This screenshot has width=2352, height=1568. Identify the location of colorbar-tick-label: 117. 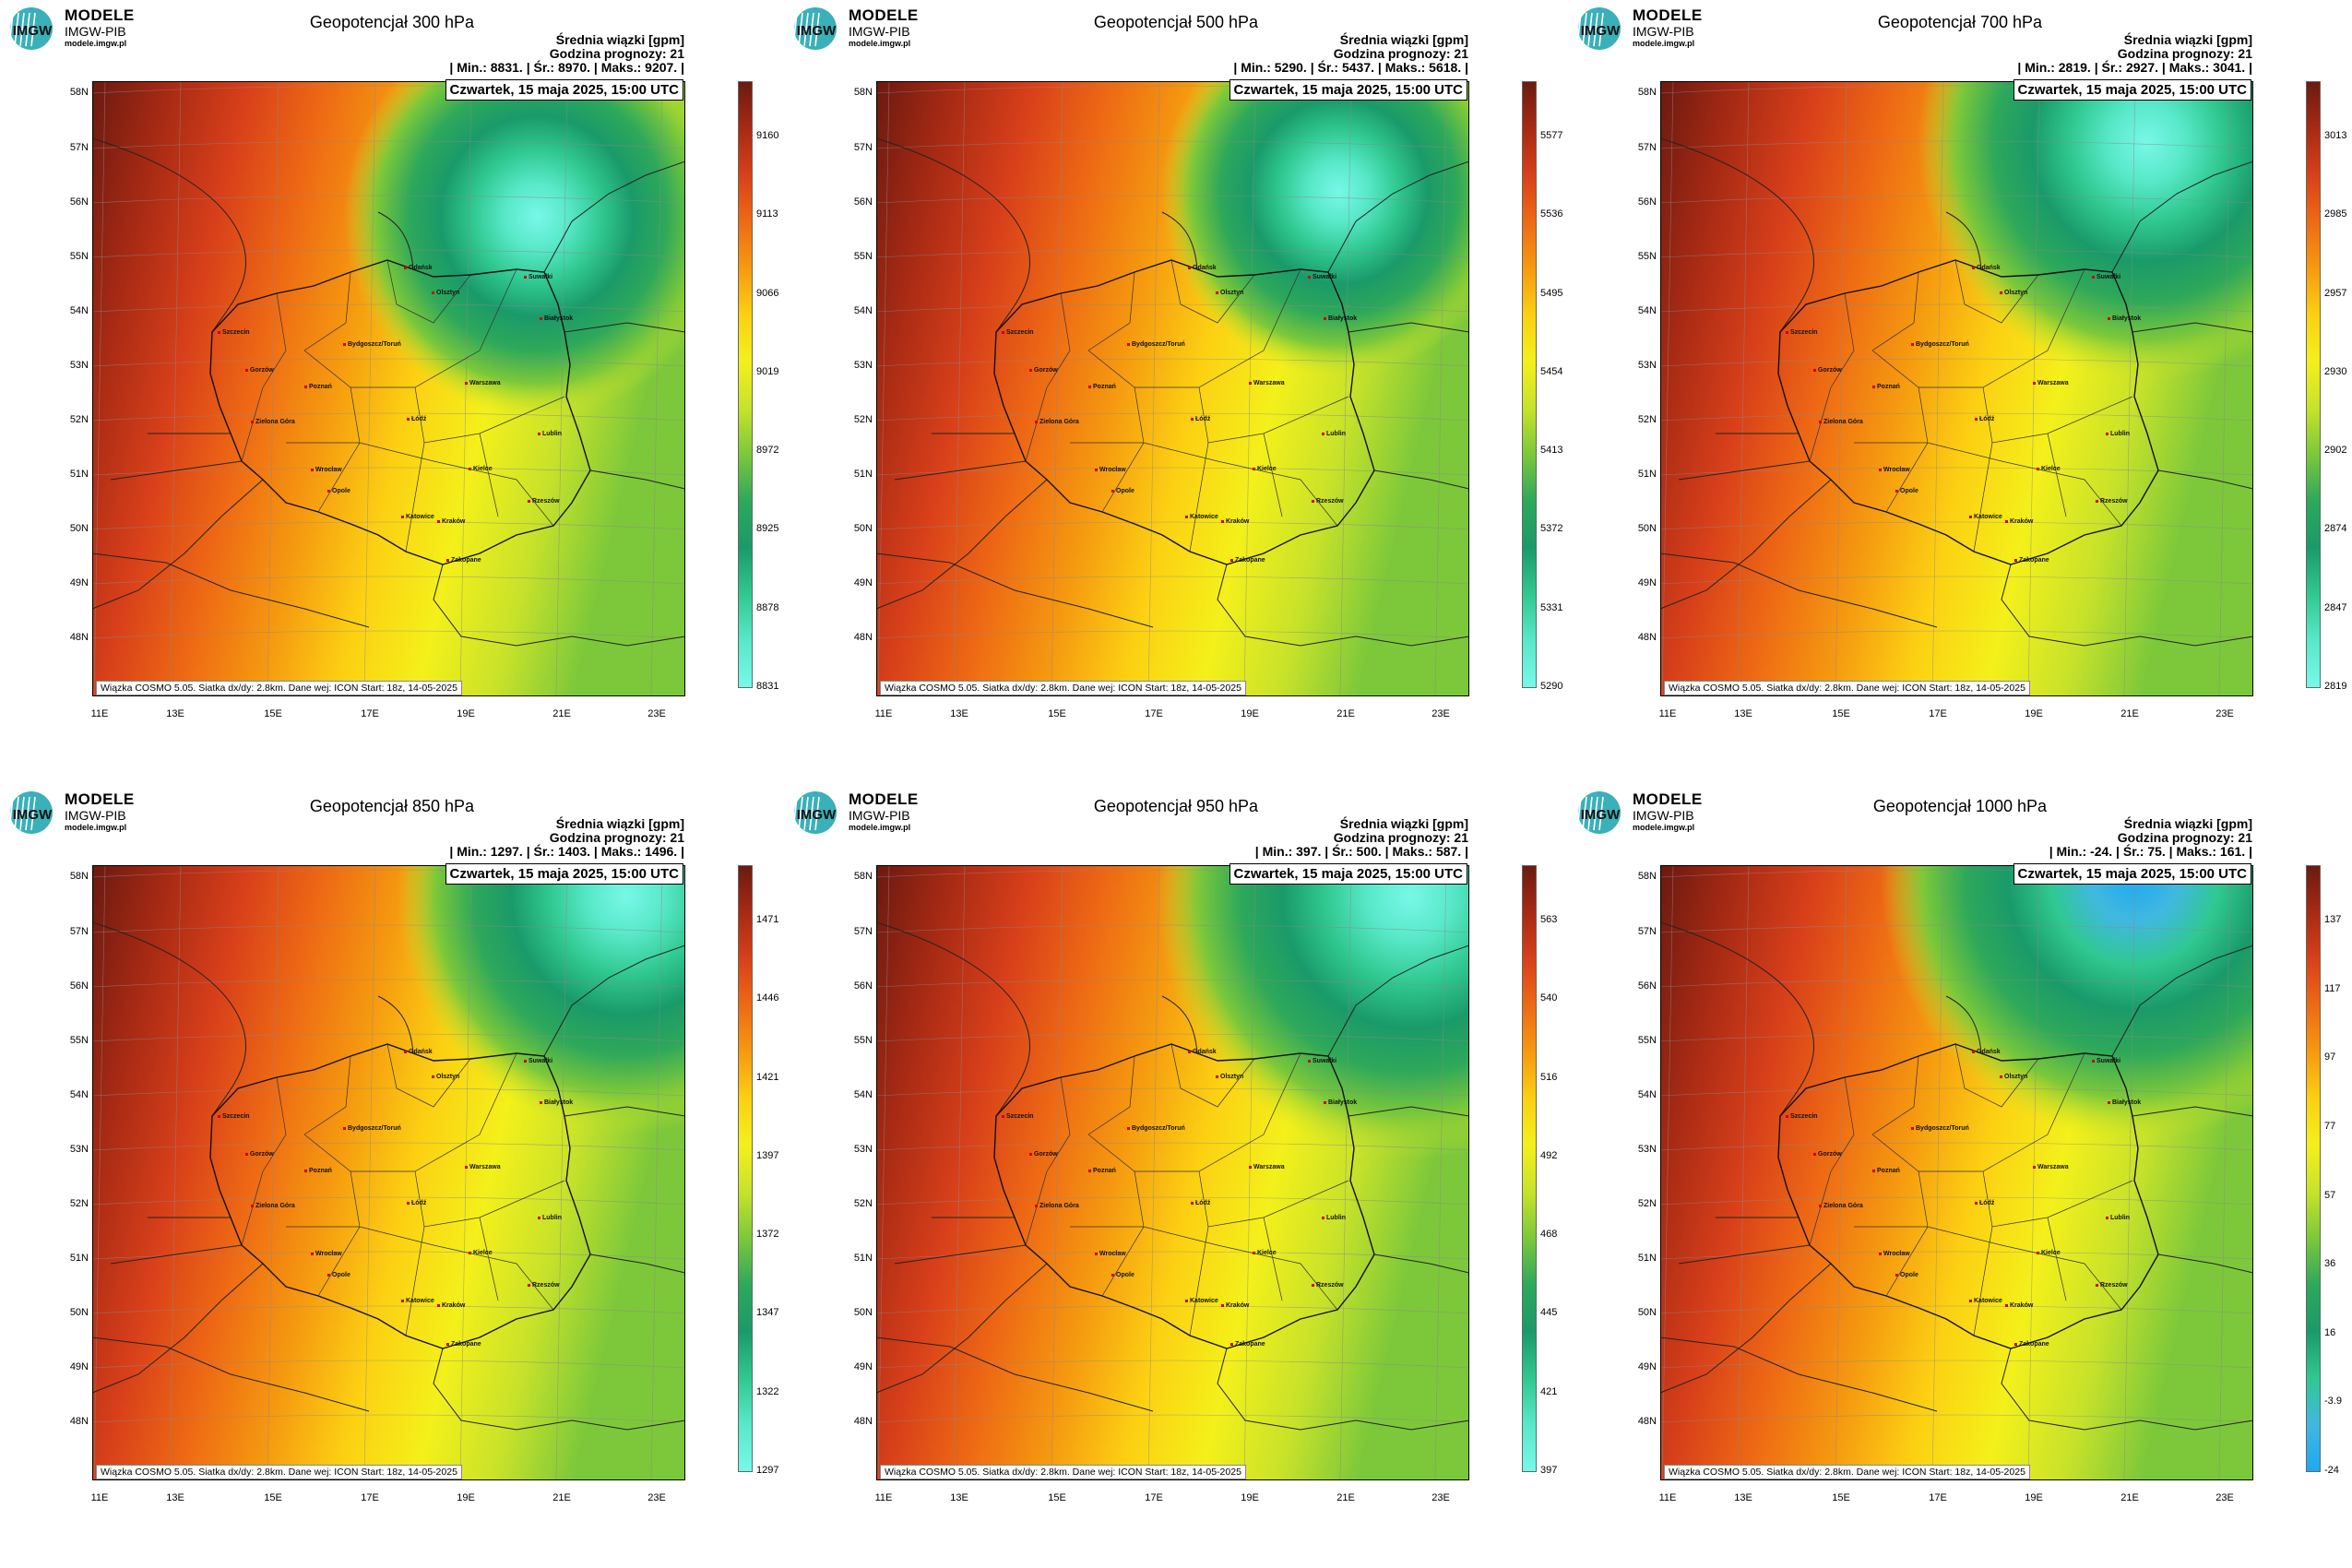
(2332, 988).